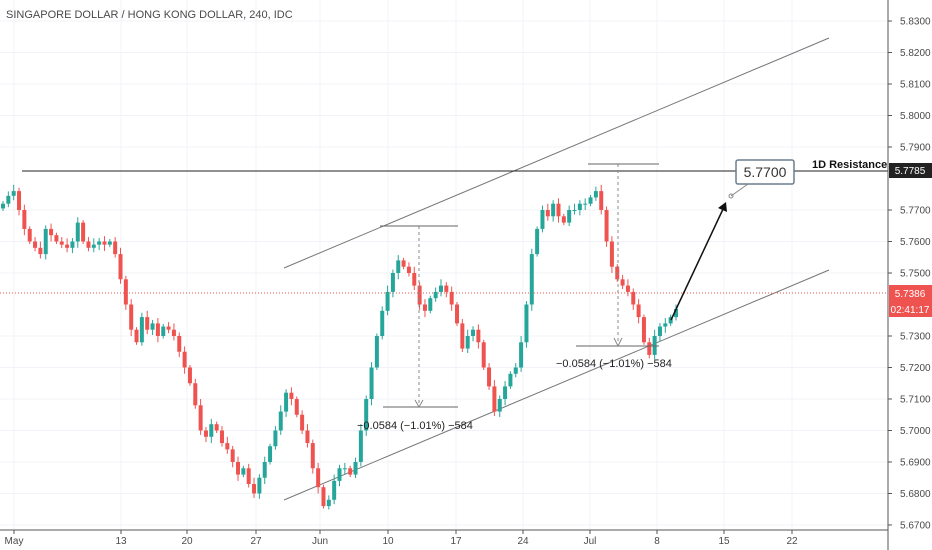 This screenshot has width=932, height=550. What do you see at coordinates (765, 172) in the screenshot?
I see `target-callout: 5.7700` at bounding box center [765, 172].